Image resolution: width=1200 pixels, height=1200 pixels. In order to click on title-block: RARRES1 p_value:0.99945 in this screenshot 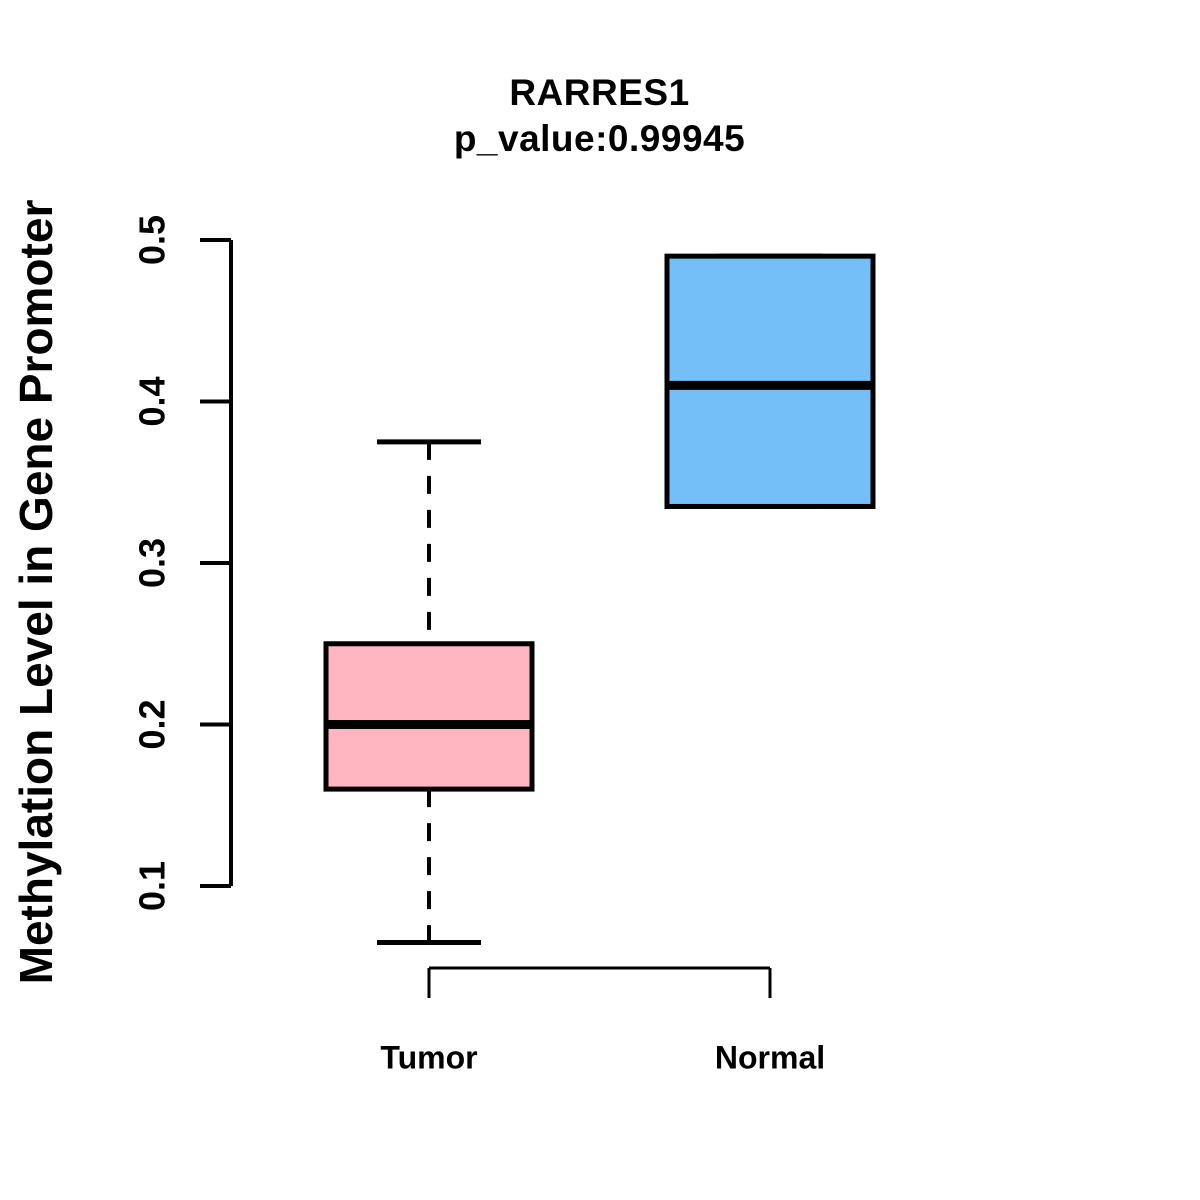, I will do `click(599, 116)`.